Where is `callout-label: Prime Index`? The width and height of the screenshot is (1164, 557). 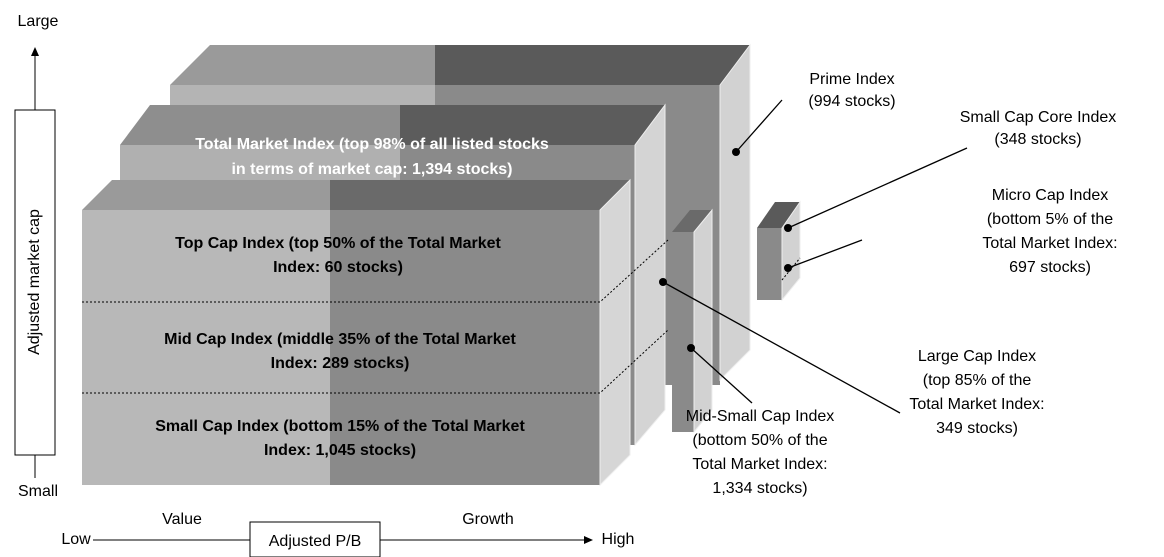
callout-label: Prime Index is located at coordinates (851, 79).